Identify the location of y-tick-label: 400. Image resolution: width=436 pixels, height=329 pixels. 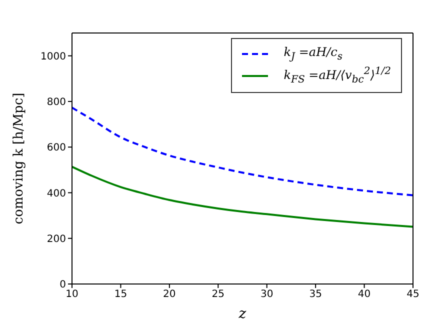
(56, 194).